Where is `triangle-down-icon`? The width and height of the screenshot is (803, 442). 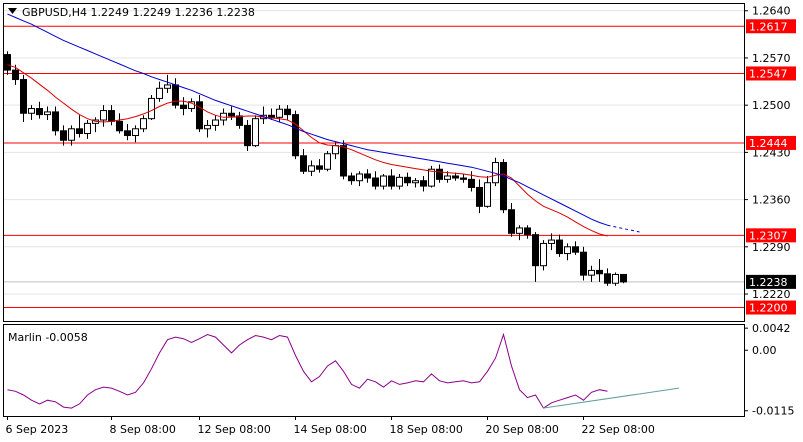 triangle-down-icon is located at coordinates (12, 11).